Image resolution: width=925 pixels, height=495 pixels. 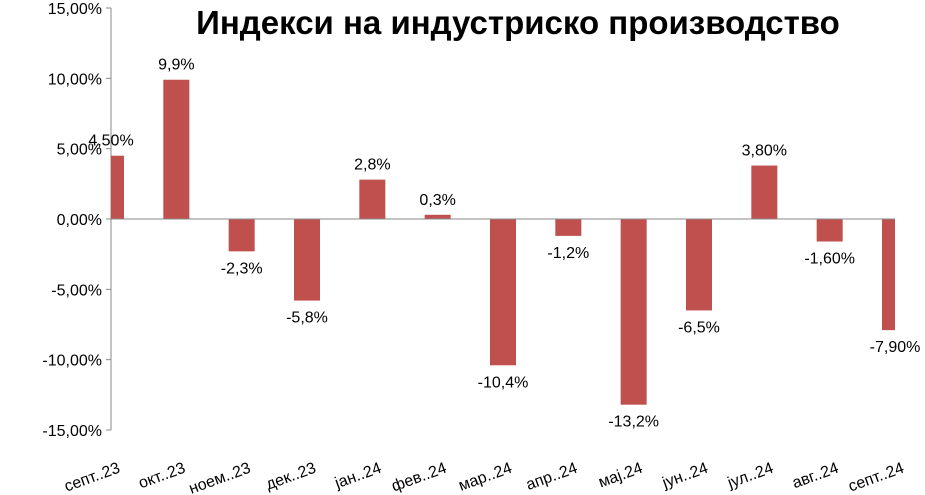 I want to click on x-tick-label: авг..24, so click(x=815, y=476).